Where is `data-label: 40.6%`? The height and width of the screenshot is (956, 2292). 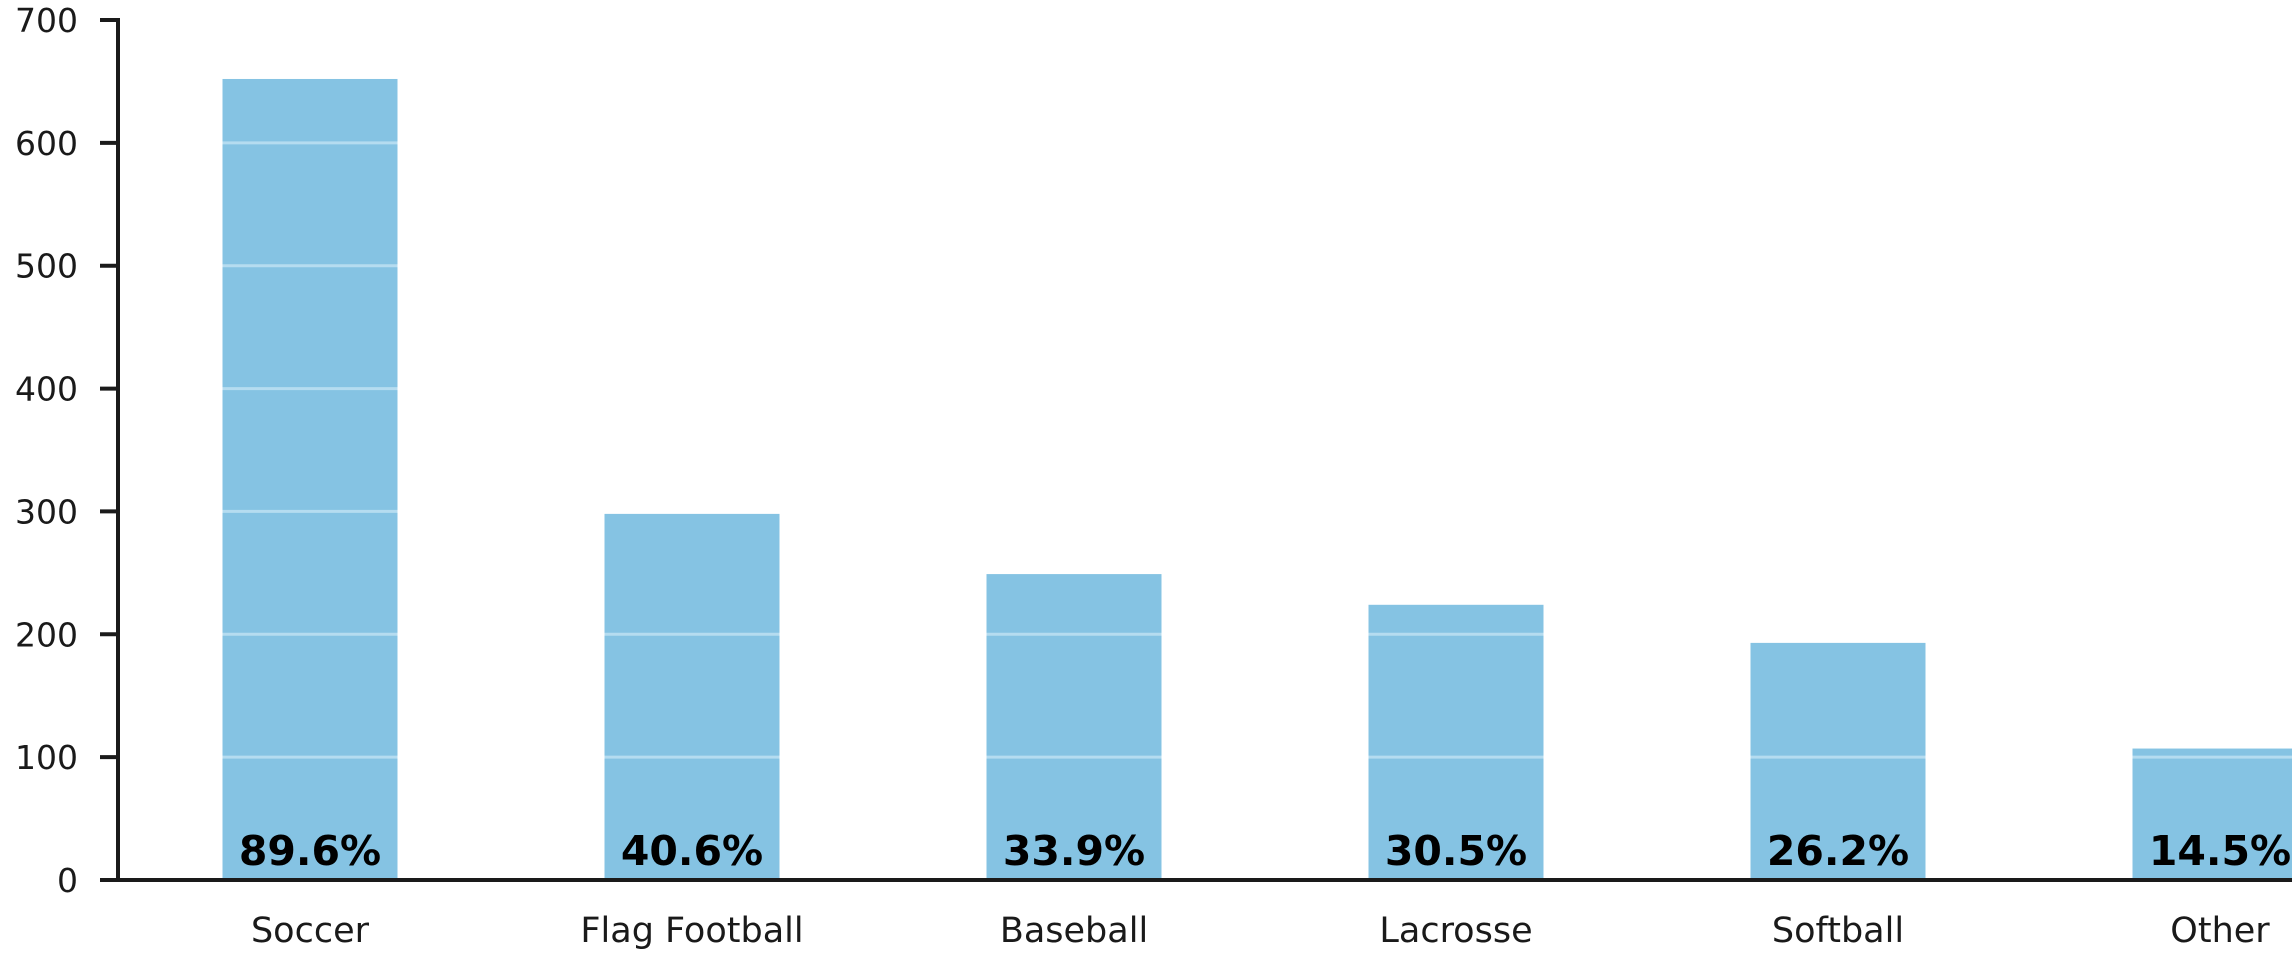
data-label: 40.6% is located at coordinates (692, 851).